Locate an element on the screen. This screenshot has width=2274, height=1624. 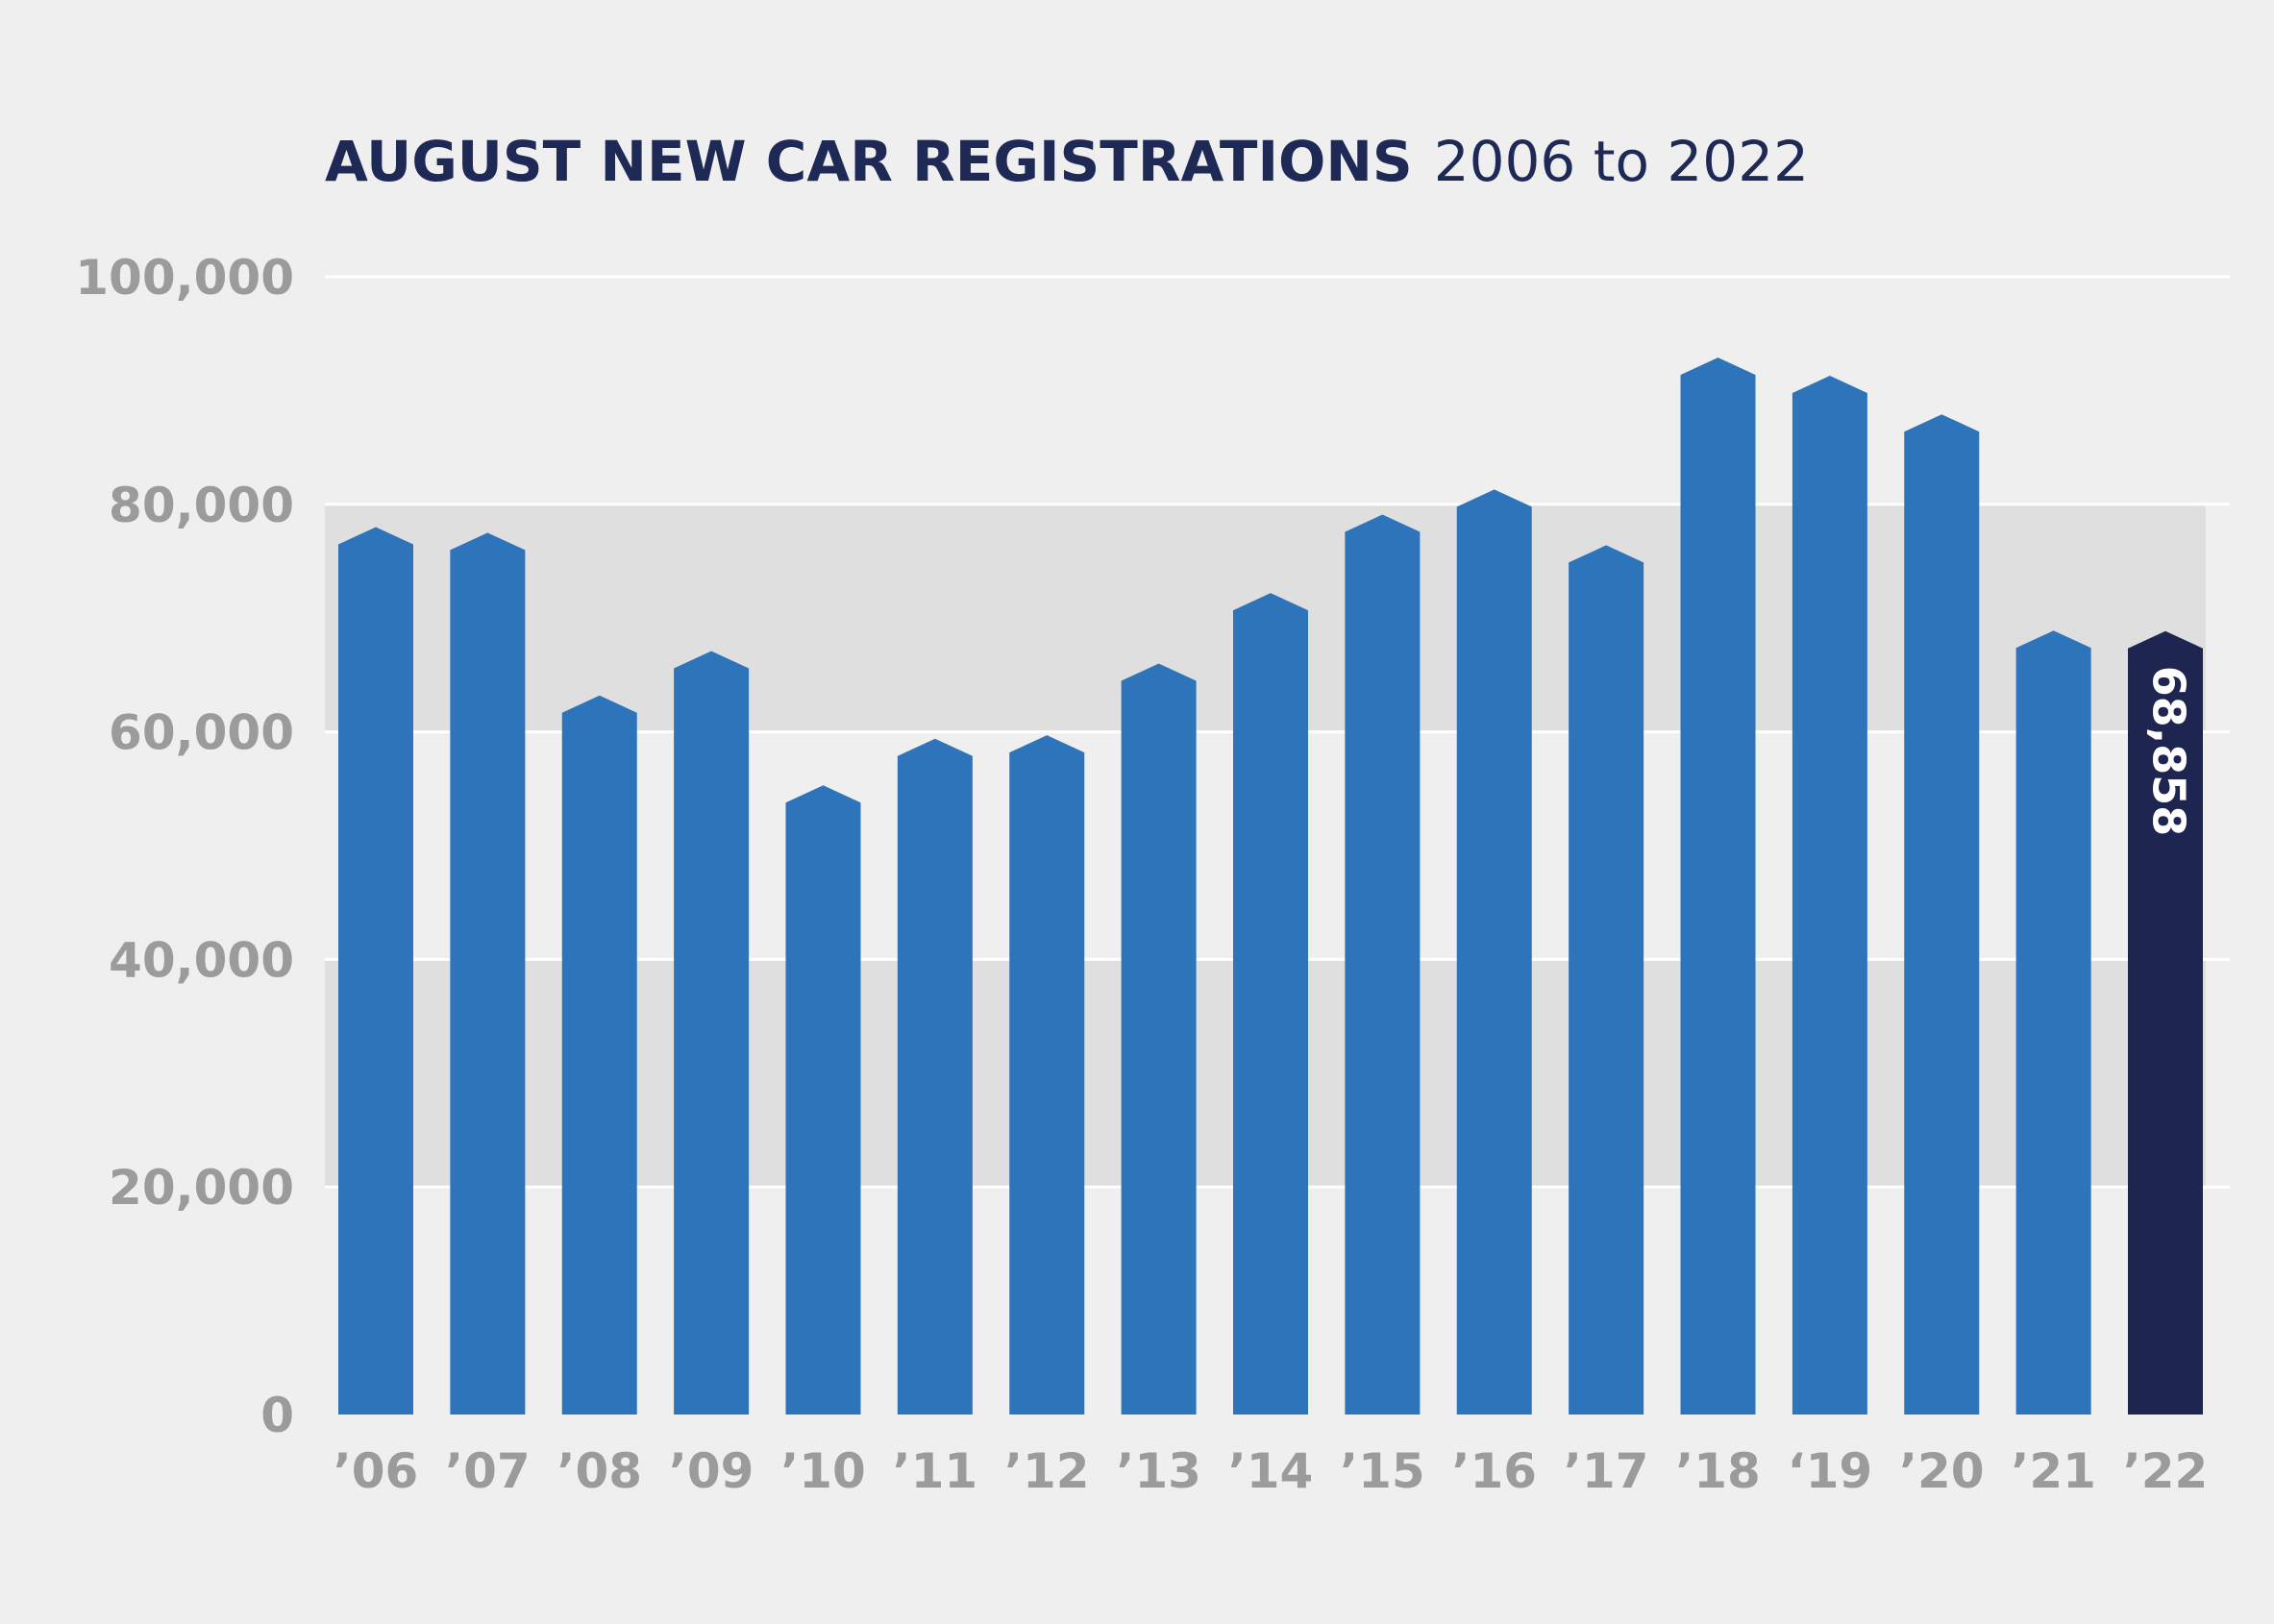
x-tick-label: ’21 is located at coordinates (2053, 1471).